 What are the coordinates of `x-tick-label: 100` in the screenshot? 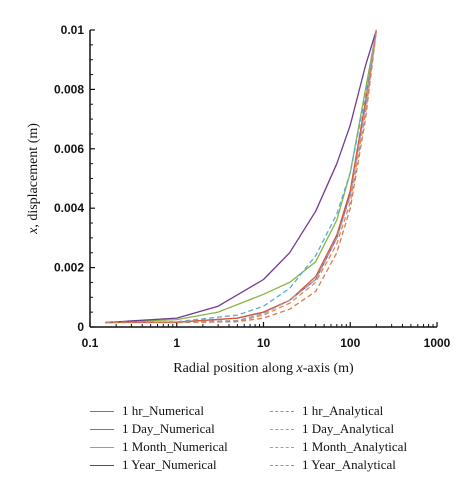 It's located at (350, 343).